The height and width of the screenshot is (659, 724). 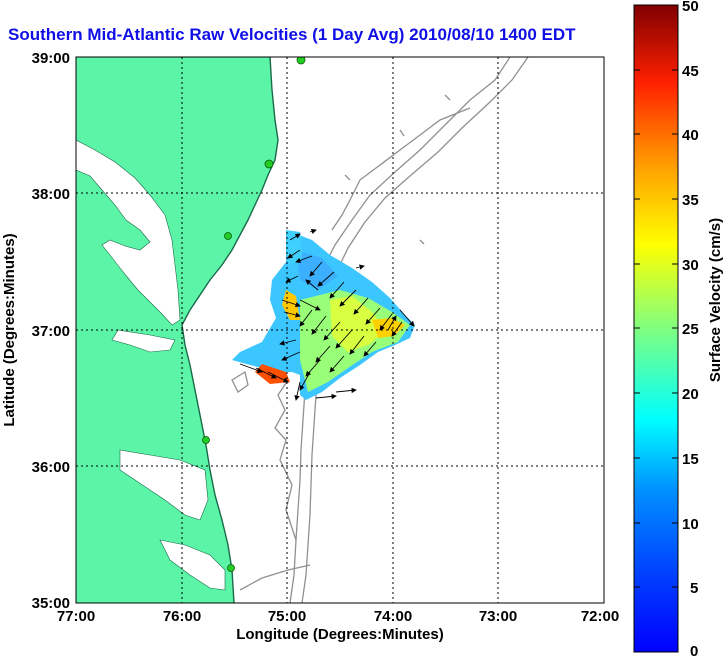 I want to click on colorbar-tick-label: 20, so click(x=690, y=394).